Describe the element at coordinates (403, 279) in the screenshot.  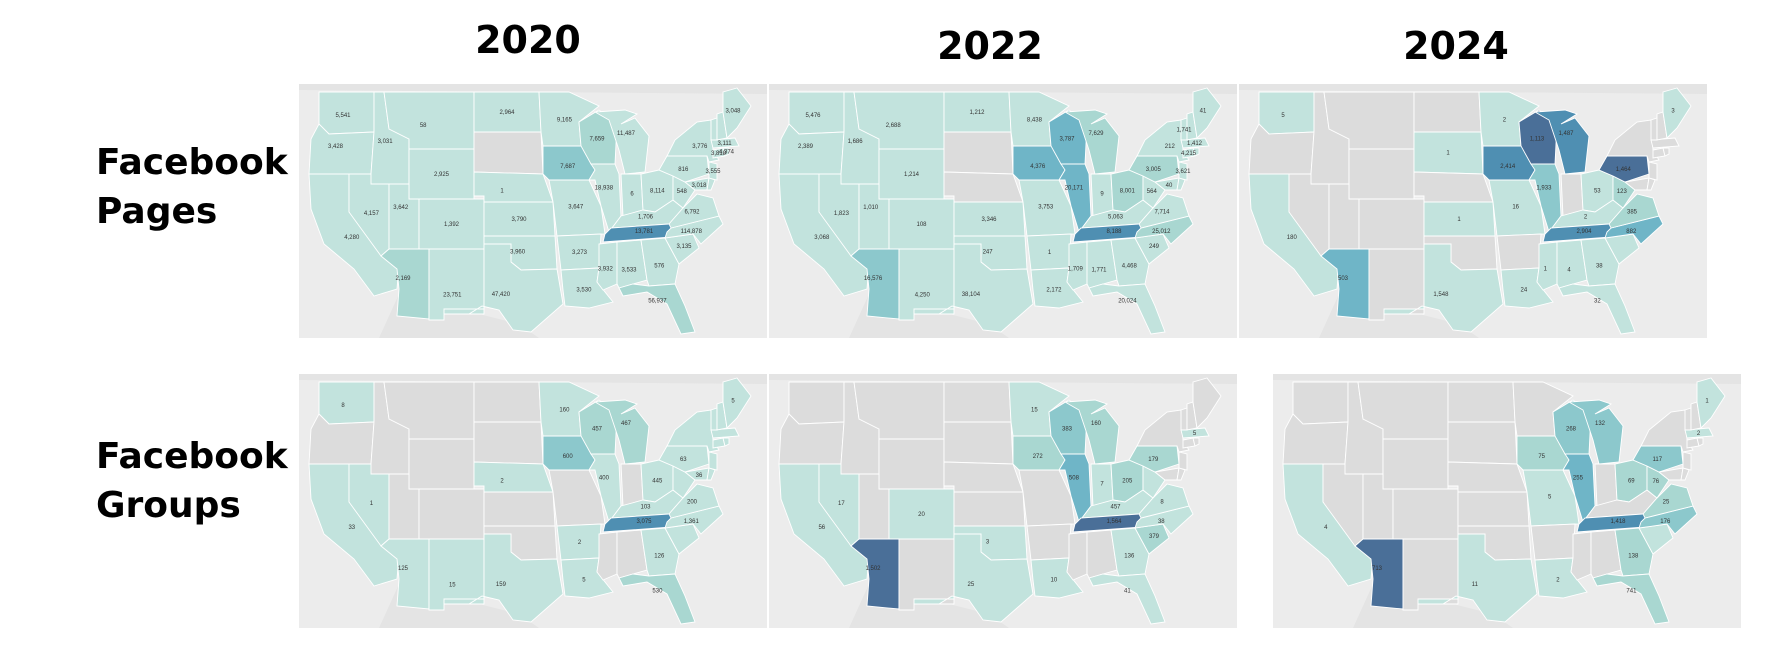
I see `state-value-az: 2,169` at that location.